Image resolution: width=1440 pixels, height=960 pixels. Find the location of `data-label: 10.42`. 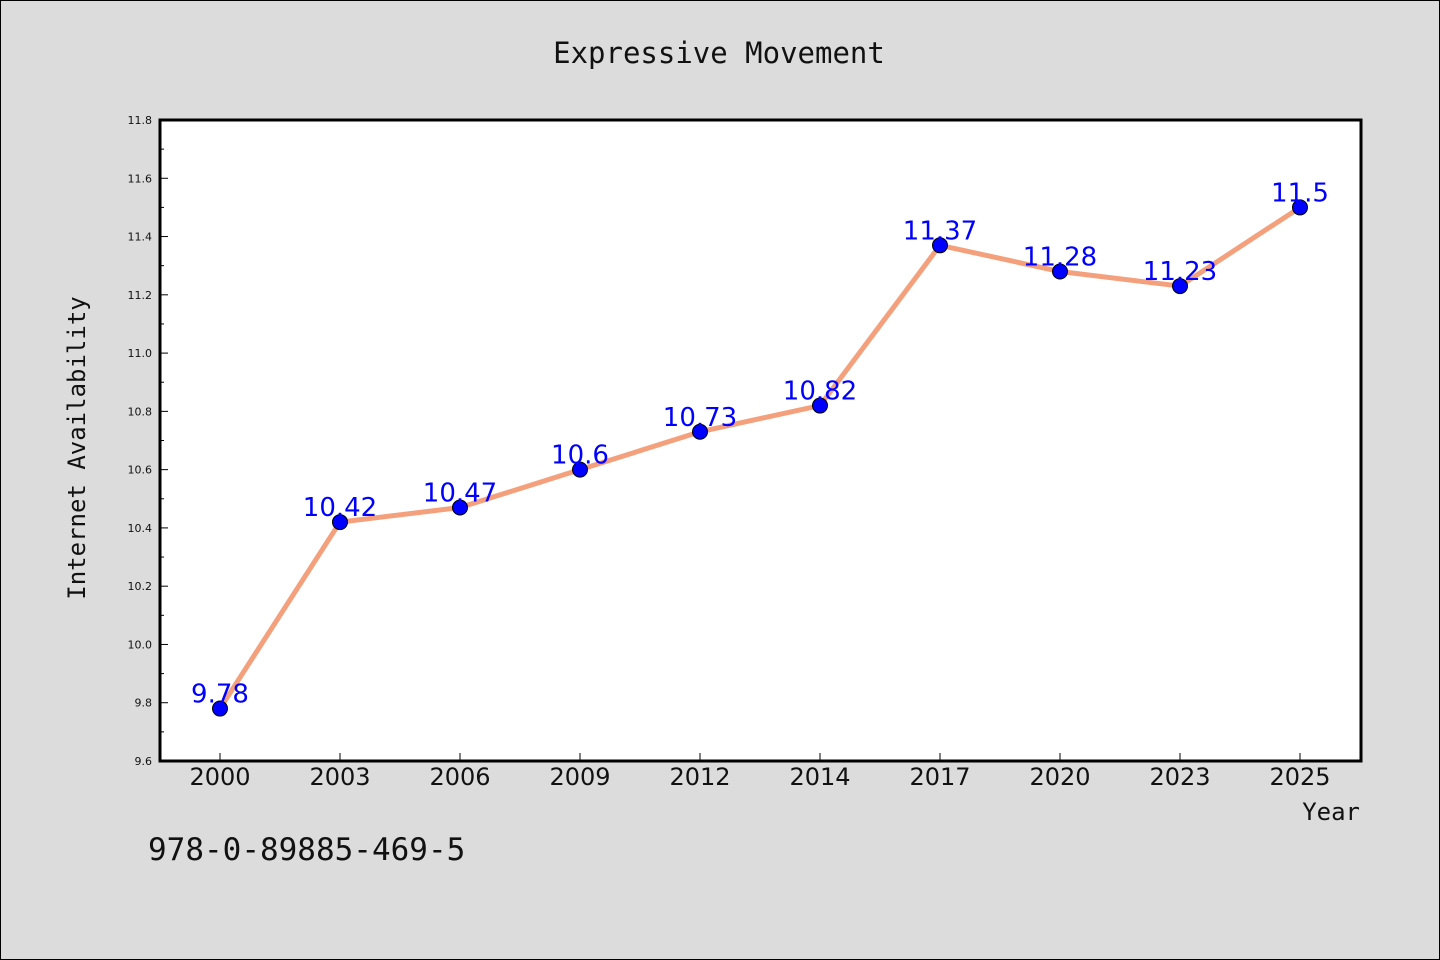

data-label: 10.42 is located at coordinates (340, 508).